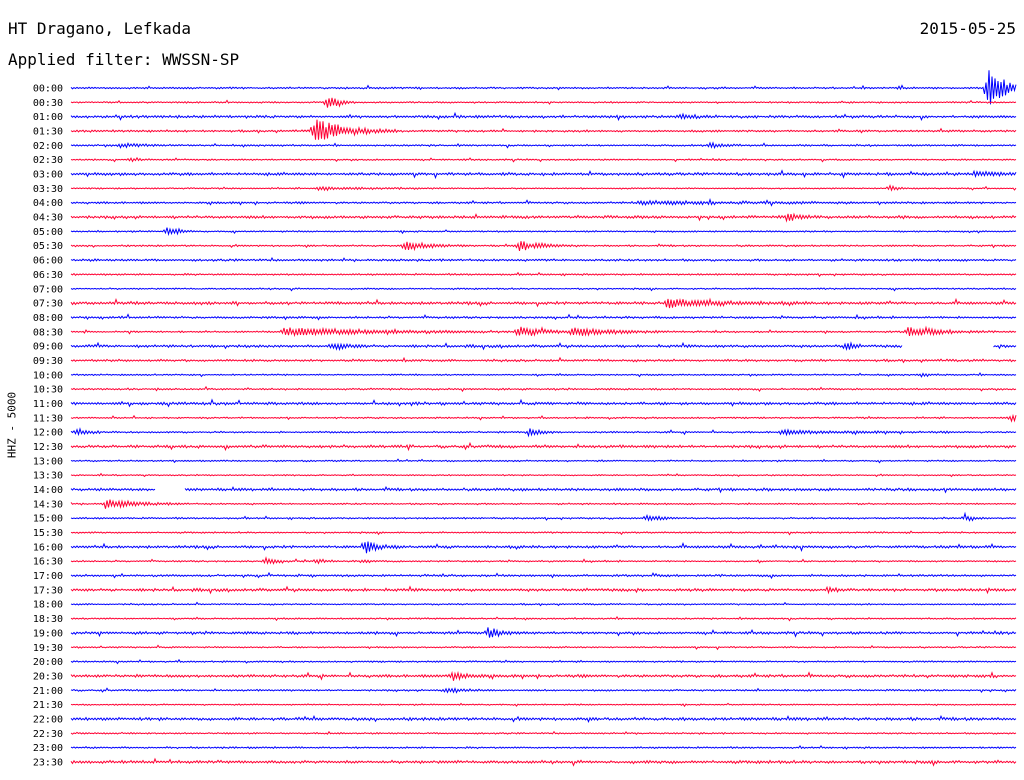  Describe the element at coordinates (48, 476) in the screenshot. I see `row-time-label: 13:30` at that location.